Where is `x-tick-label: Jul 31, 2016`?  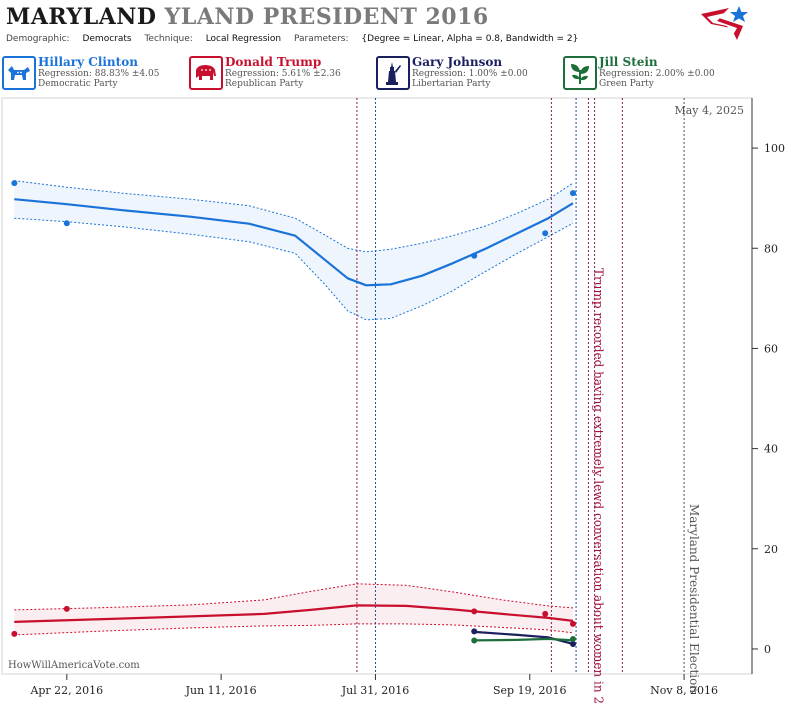 x-tick-label: Jul 31, 2016 is located at coordinates (375, 690).